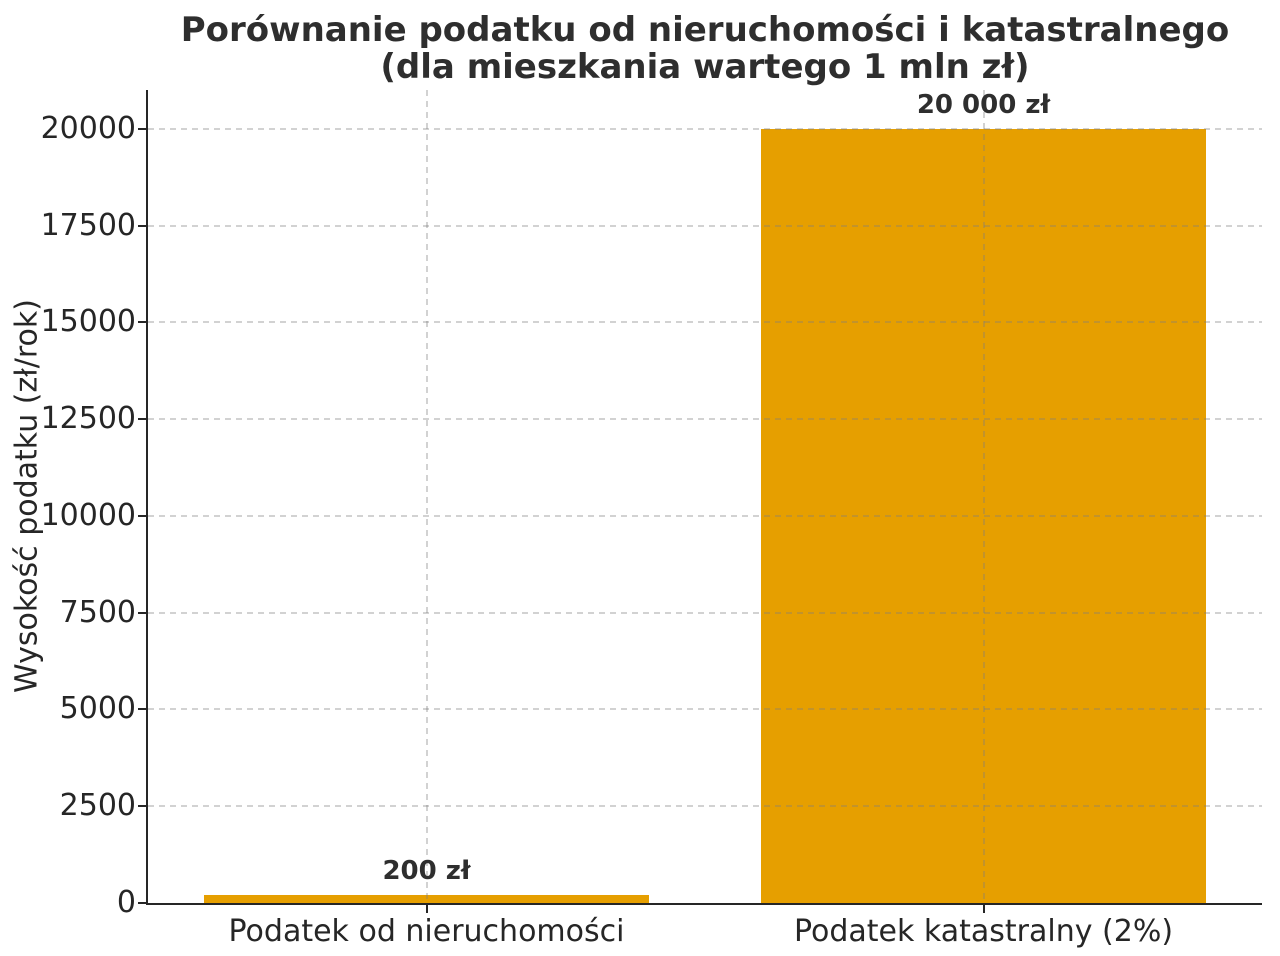 The height and width of the screenshot is (956, 1280). I want to click on y-tick-label: 15000, so click(88, 322).